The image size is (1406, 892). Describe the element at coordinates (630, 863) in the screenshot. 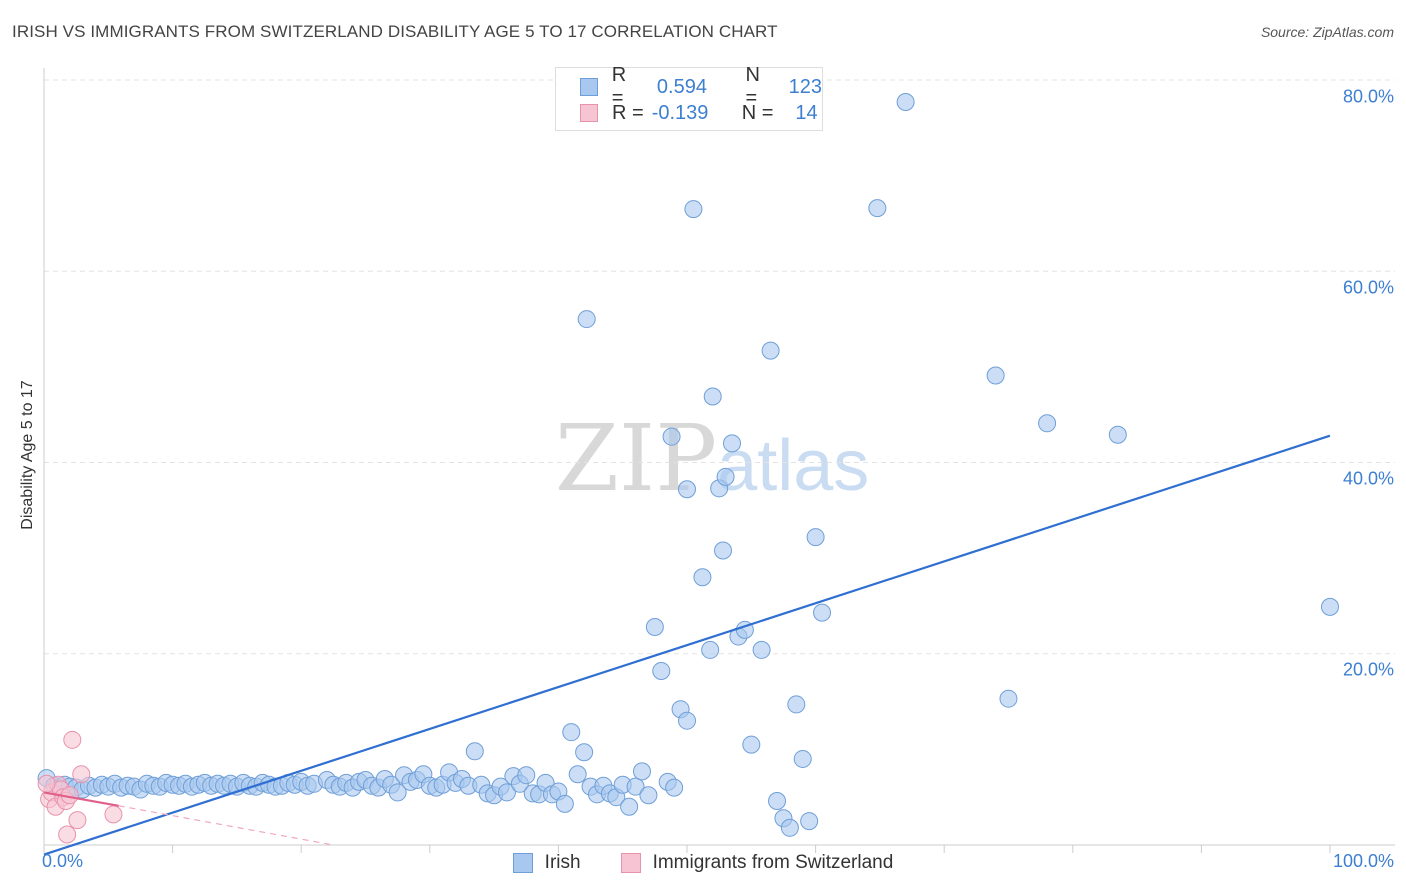

I see `switzerland-legend-swatch` at that location.